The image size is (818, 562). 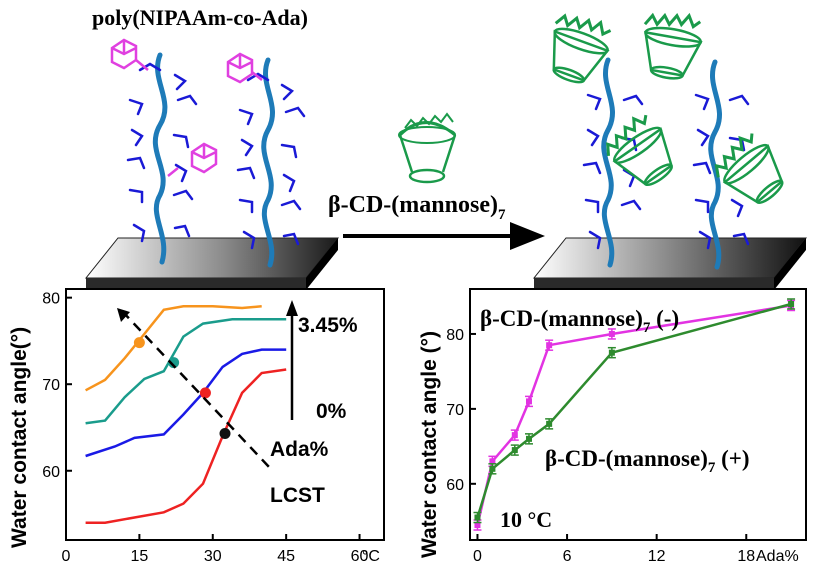 What do you see at coordinates (777, 555) in the screenshot?
I see `right-x-unit: Ada%` at bounding box center [777, 555].